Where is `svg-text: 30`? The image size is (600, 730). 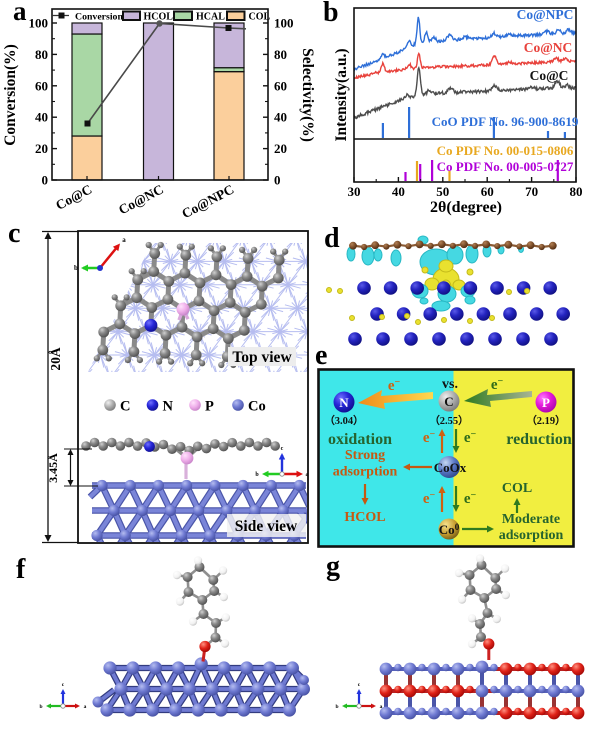
svg-text: 30 is located at coordinates (354, 191).